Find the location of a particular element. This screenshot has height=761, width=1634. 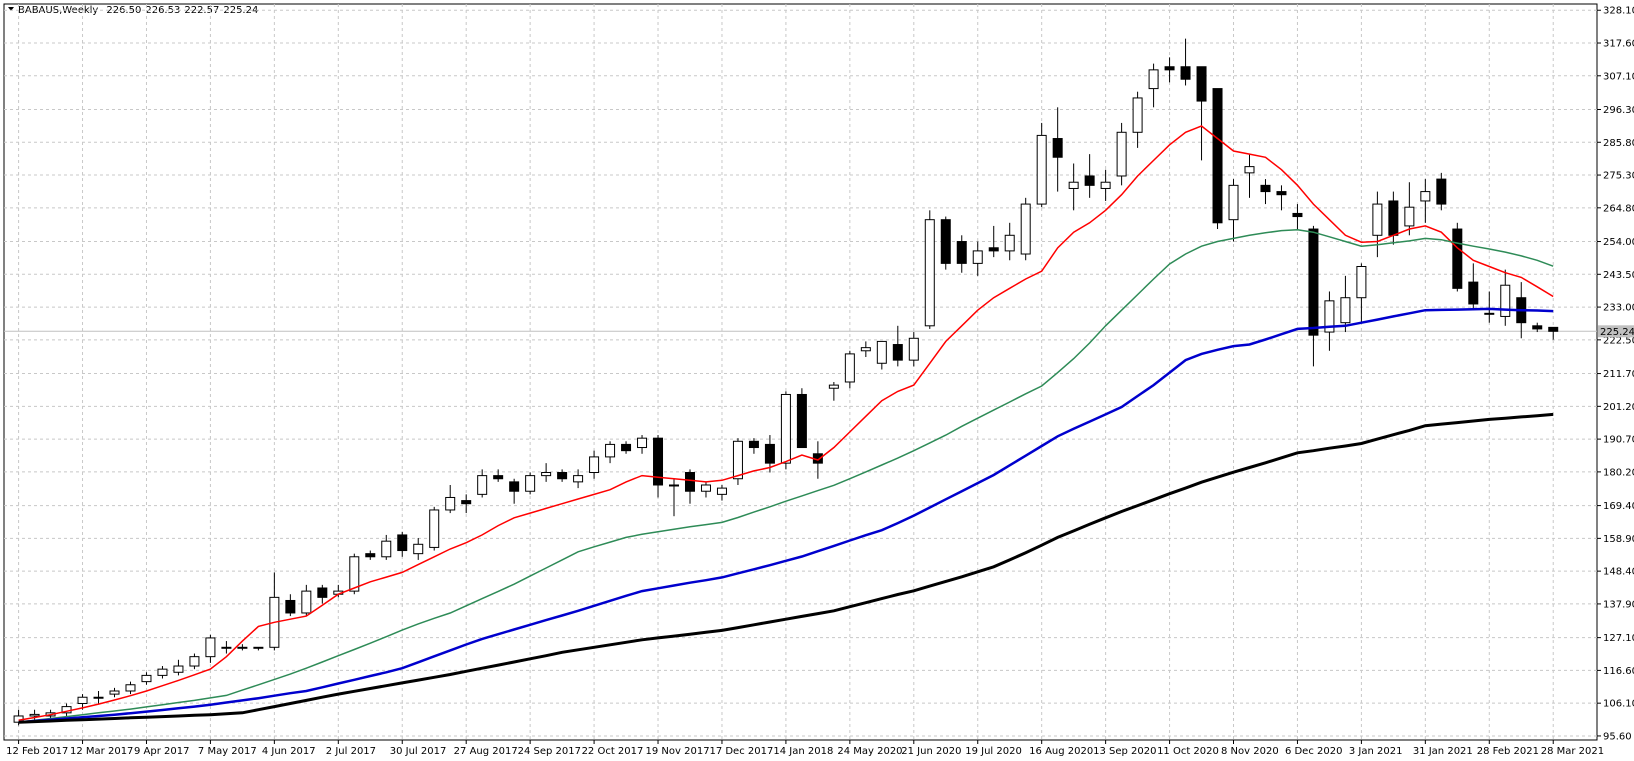

y-tick-label: 148.40 is located at coordinates (1618, 572).